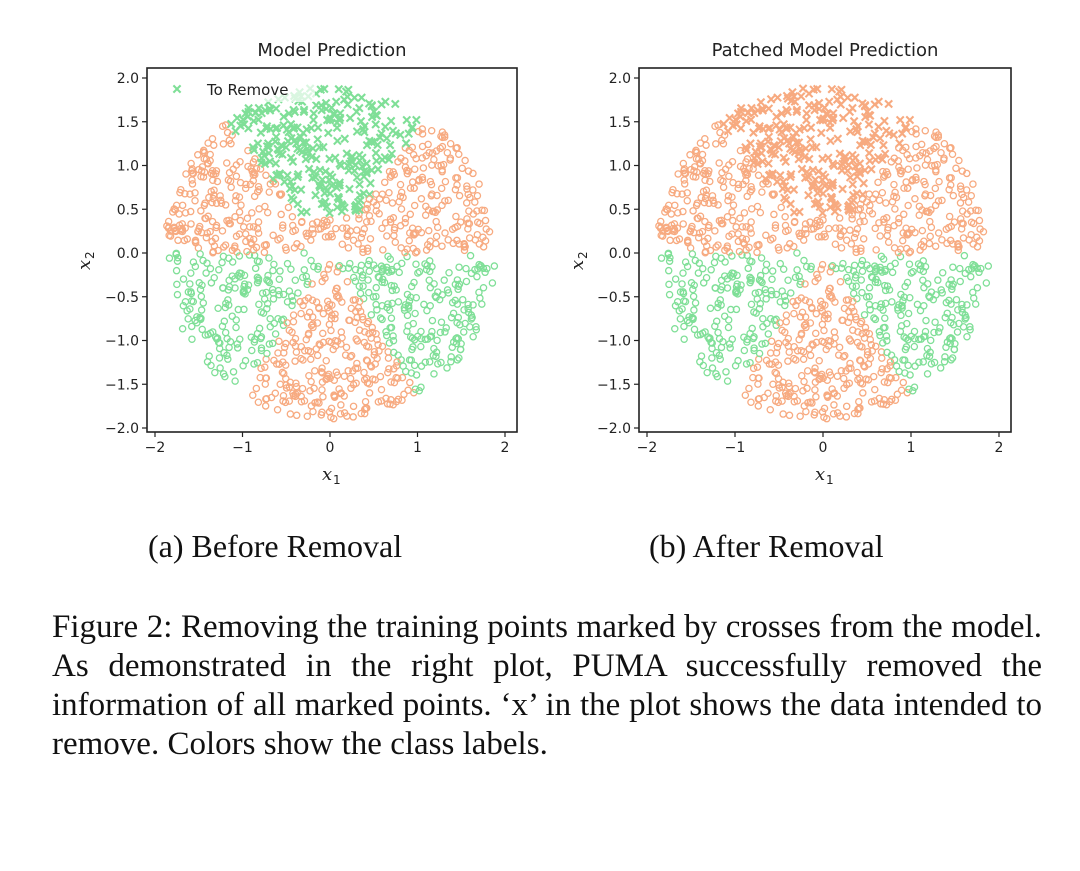 Image resolution: width=1080 pixels, height=871 pixels. What do you see at coordinates (823, 448) in the screenshot?
I see `x-tick-label: 0` at bounding box center [823, 448].